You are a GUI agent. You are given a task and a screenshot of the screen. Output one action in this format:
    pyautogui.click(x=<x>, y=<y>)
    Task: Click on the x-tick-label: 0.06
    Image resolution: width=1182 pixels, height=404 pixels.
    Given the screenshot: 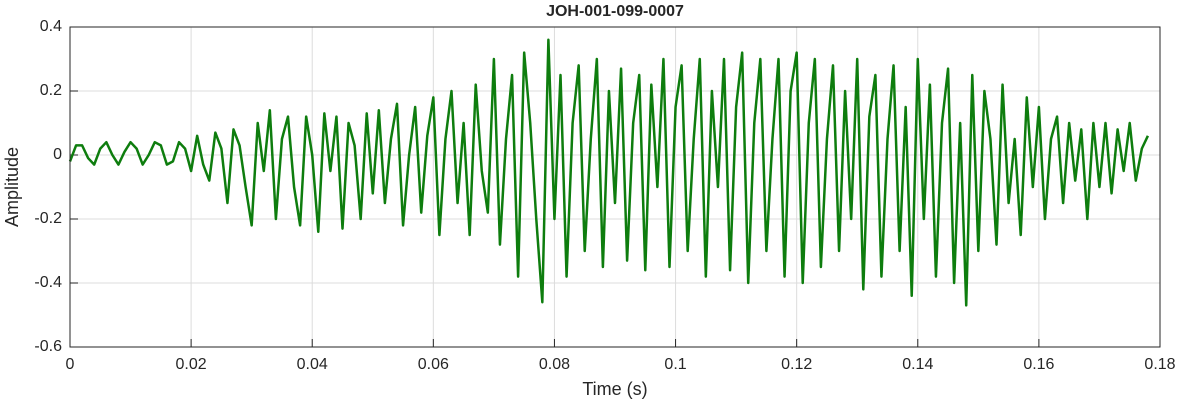 What is the action you would take?
    pyautogui.click(x=433, y=364)
    